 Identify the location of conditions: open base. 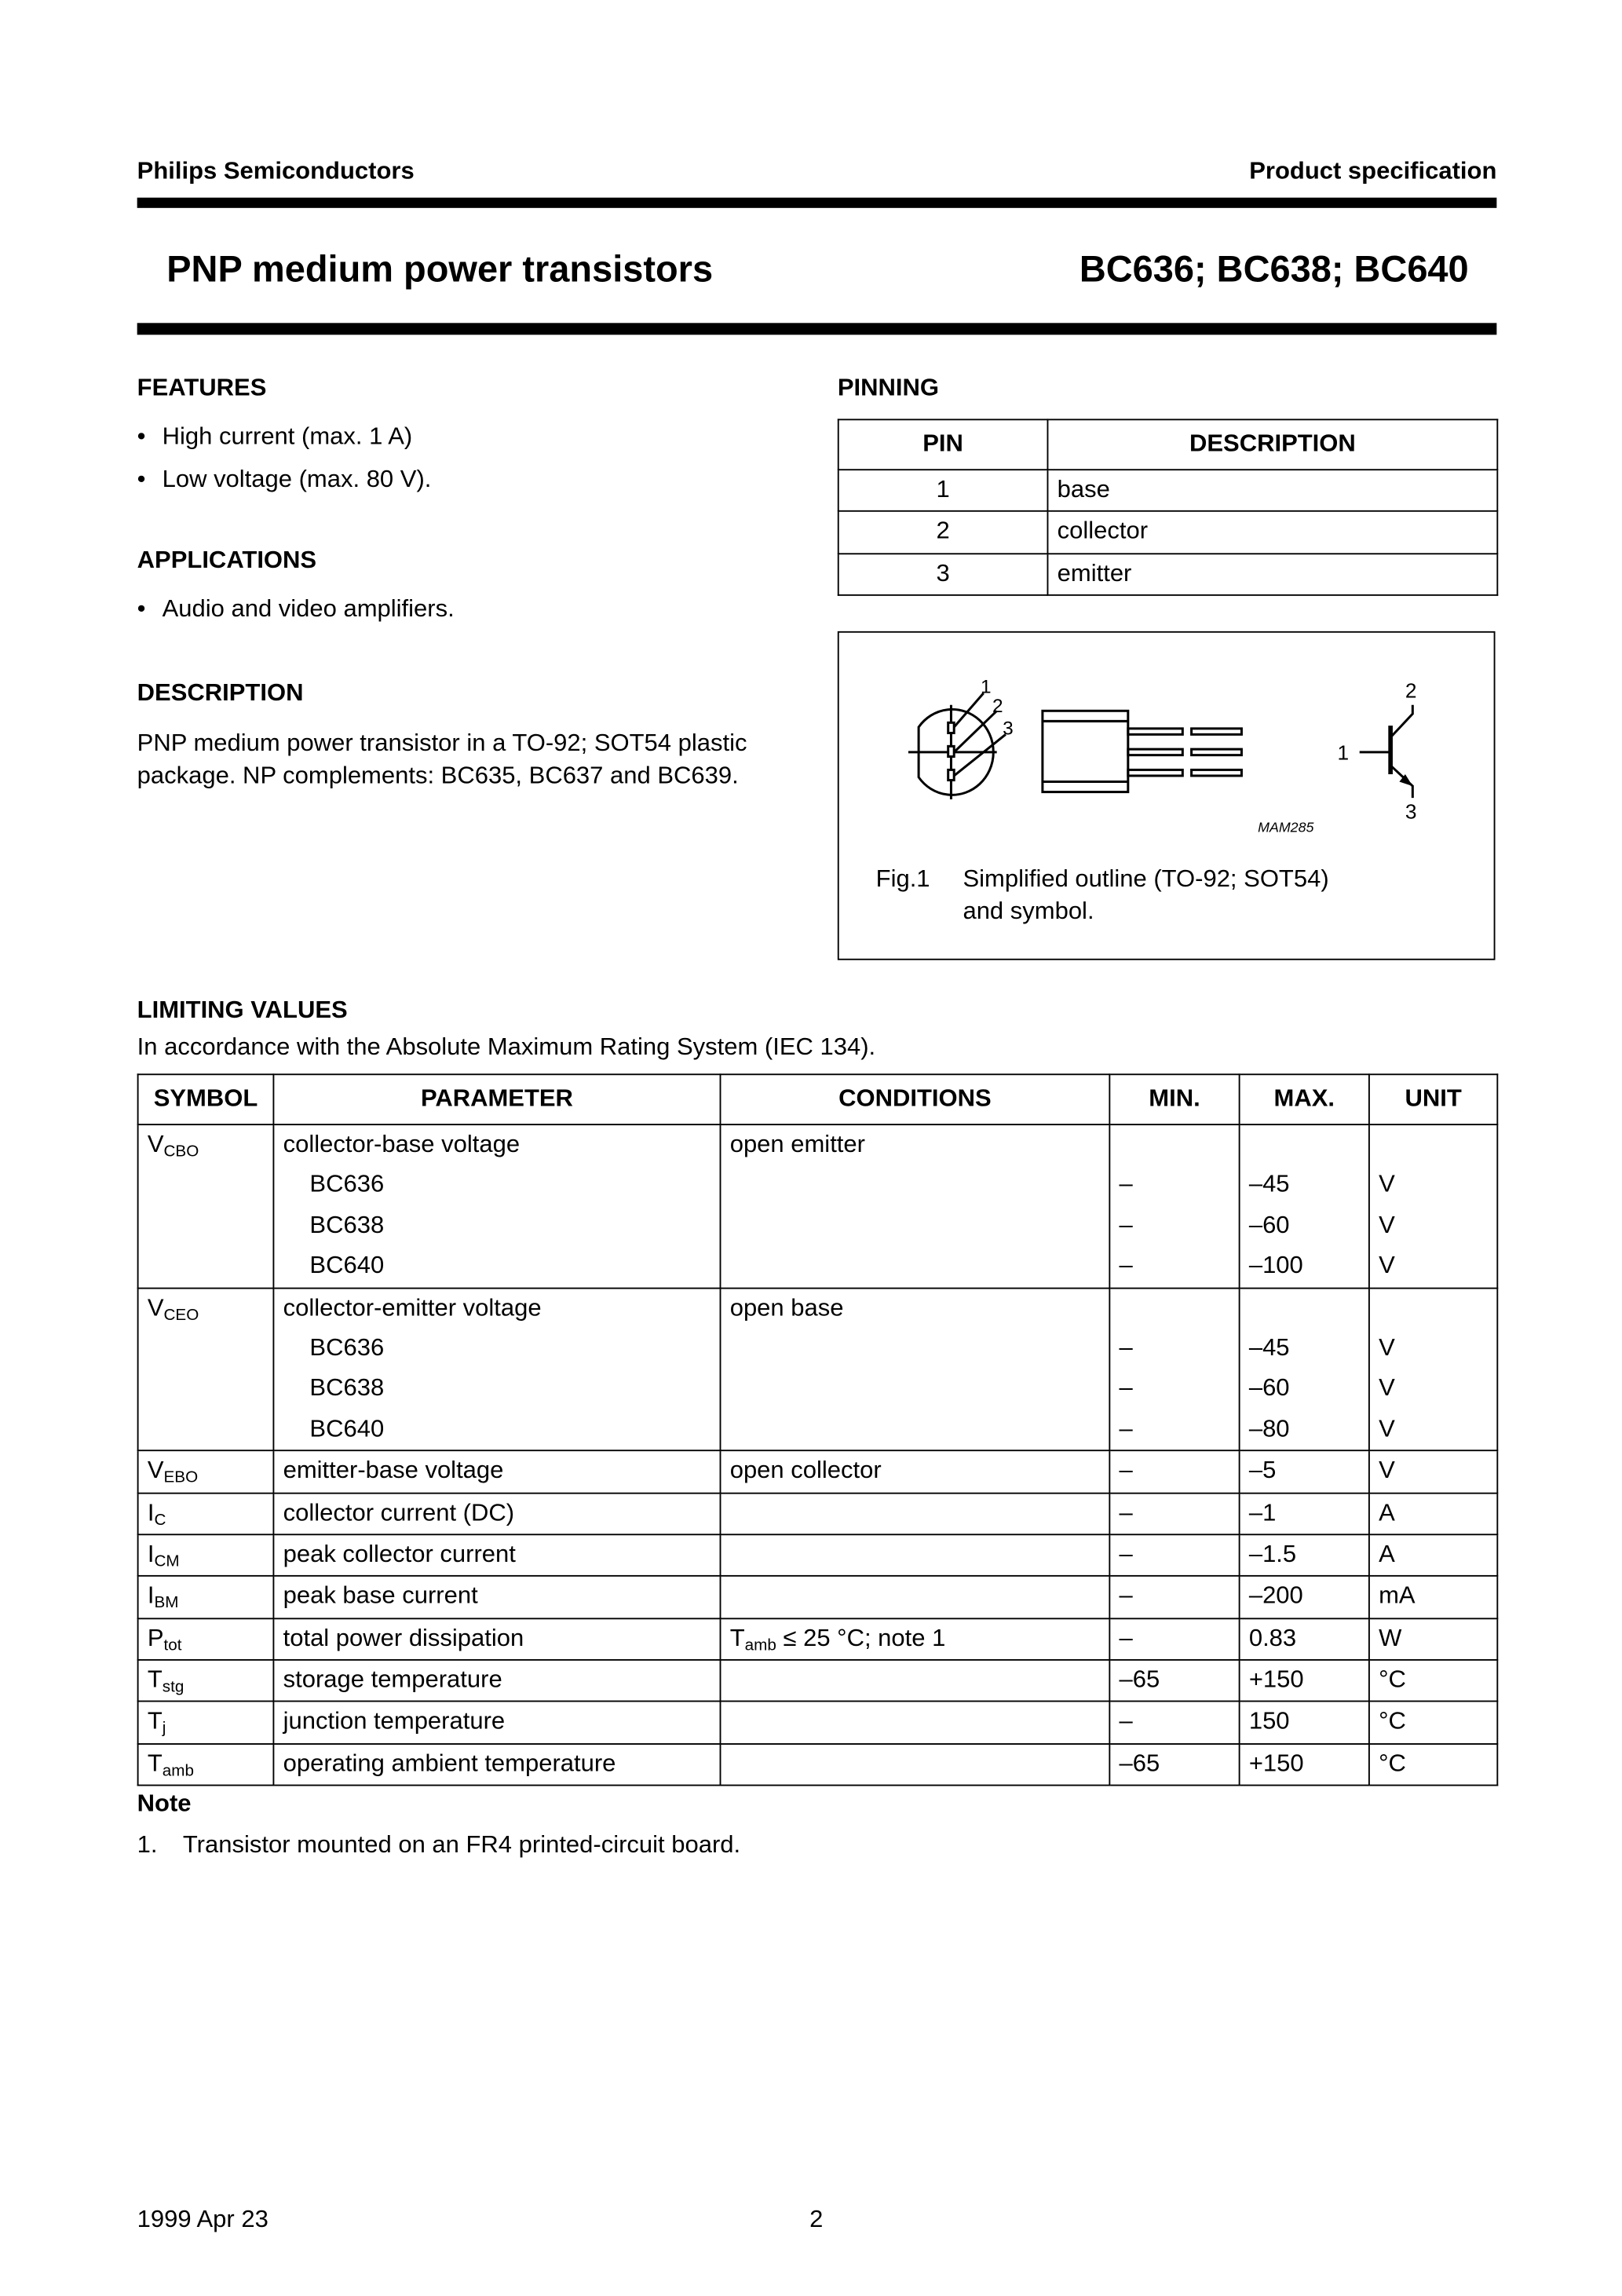
(915, 1309).